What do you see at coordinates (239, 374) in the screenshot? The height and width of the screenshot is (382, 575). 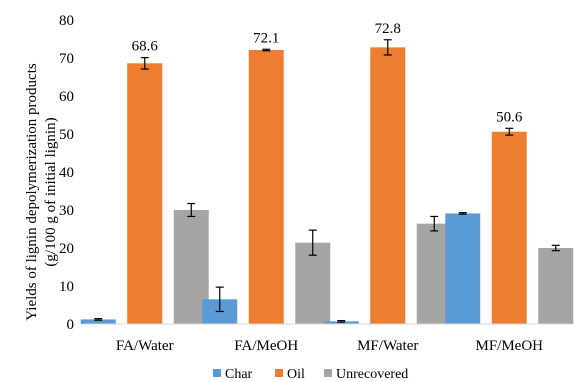 I see `legend-label-char: Char` at bounding box center [239, 374].